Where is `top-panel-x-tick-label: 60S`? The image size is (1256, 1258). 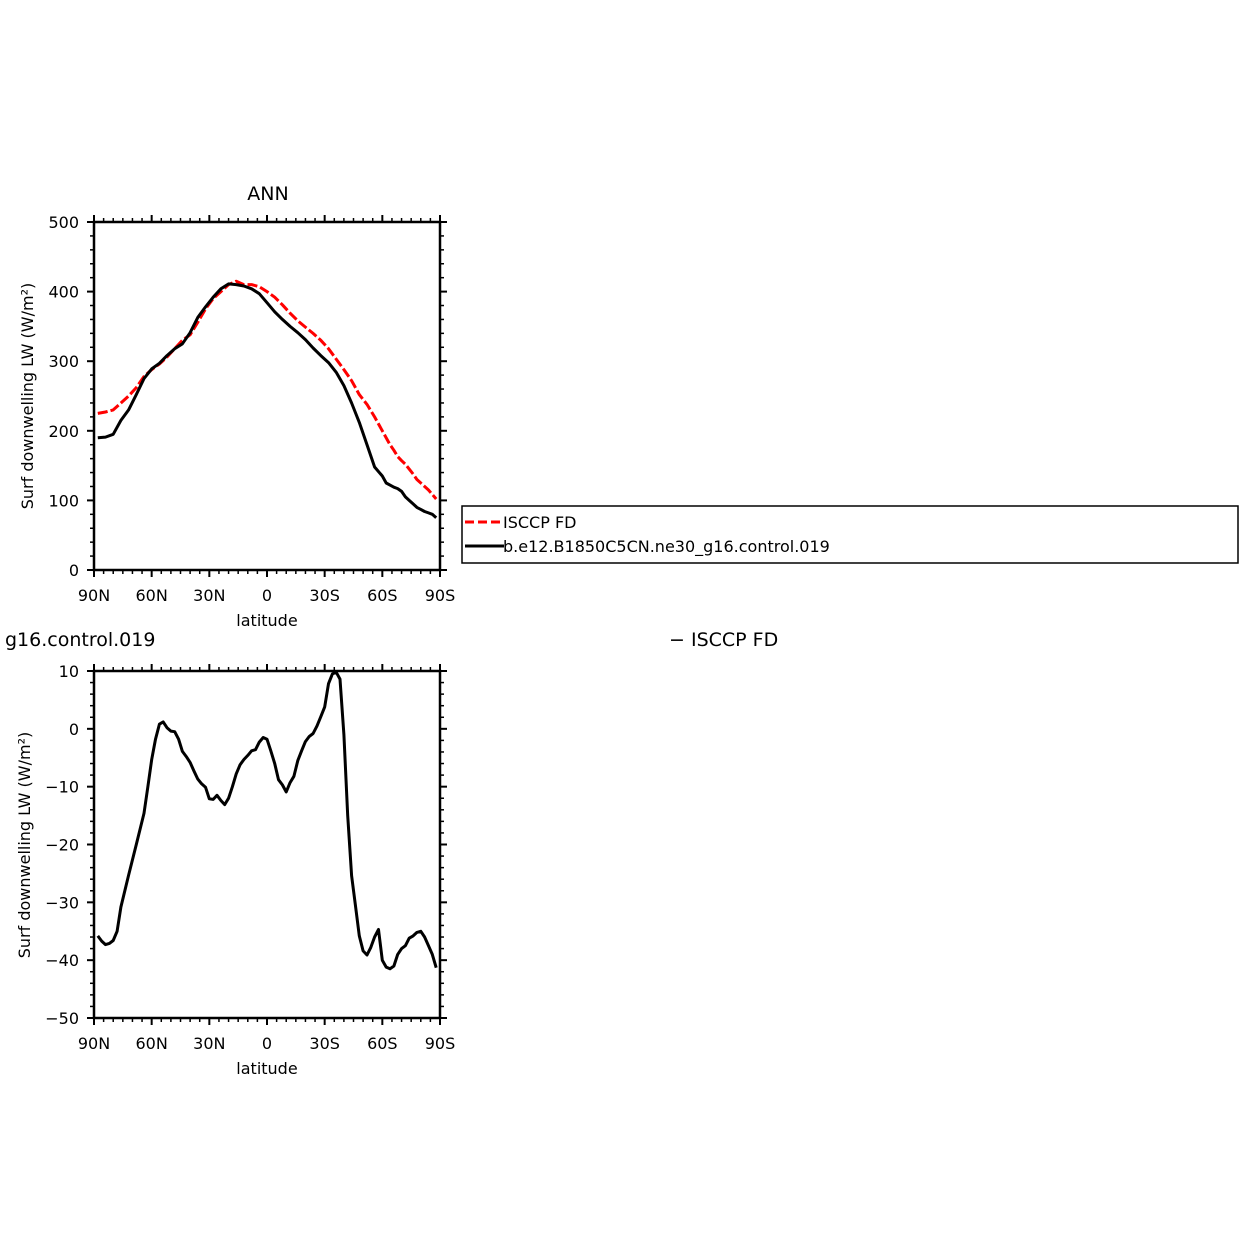 top-panel-x-tick-label: 60S is located at coordinates (382, 595).